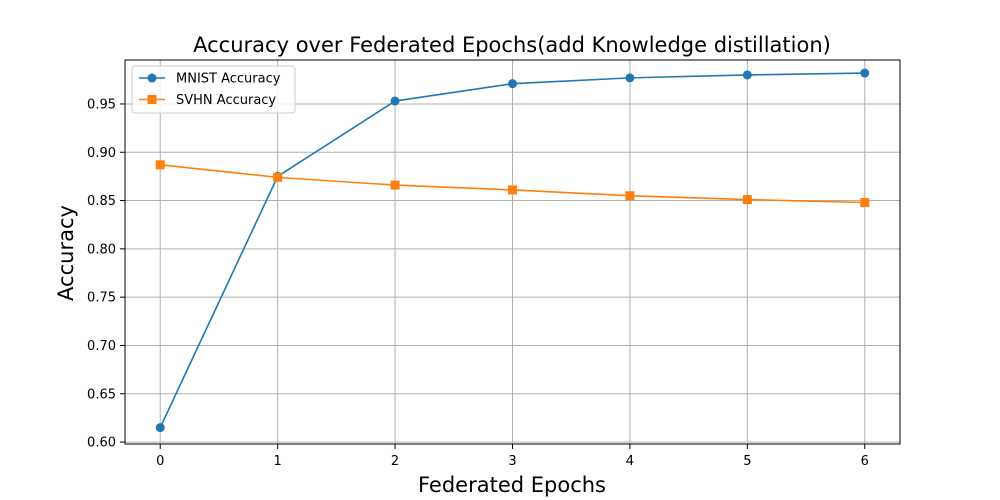  What do you see at coordinates (106, 274) in the screenshot?
I see `y-axis: 0.60 0.65 0.70 0.75 0.80 0.85 0.90 0.95` at bounding box center [106, 274].